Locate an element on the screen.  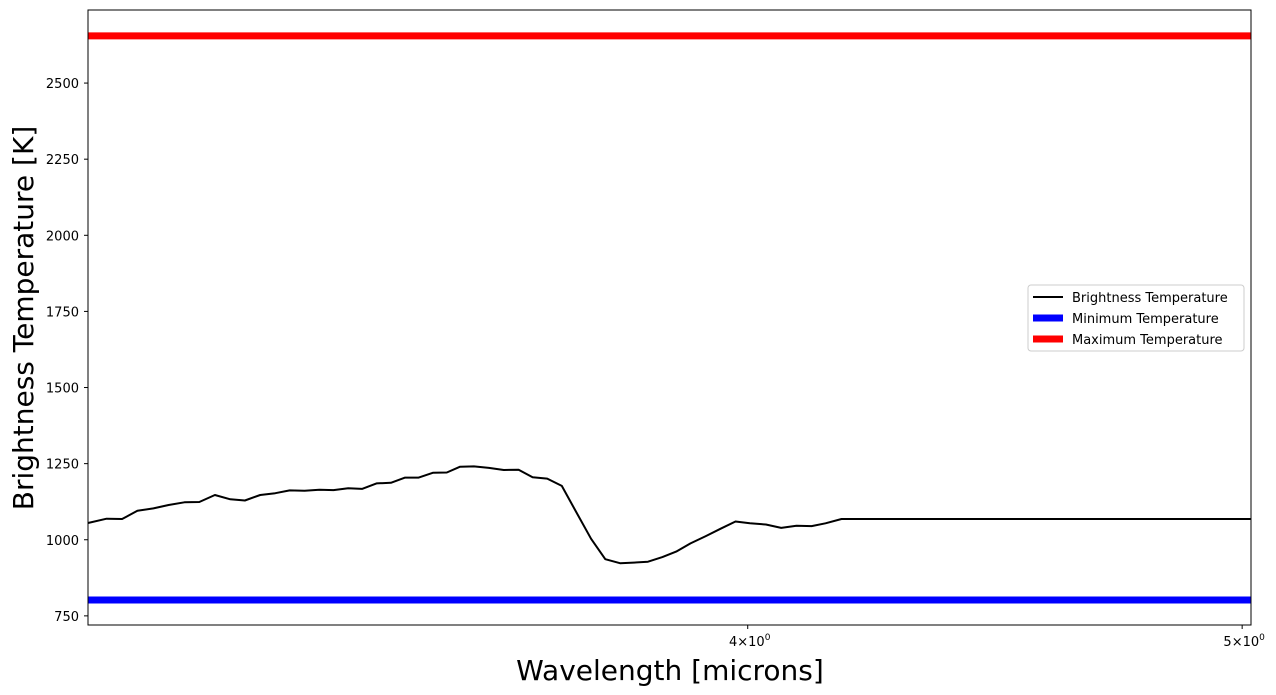
legend-label-0: Brightness Temperature is located at coordinates (1150, 298).